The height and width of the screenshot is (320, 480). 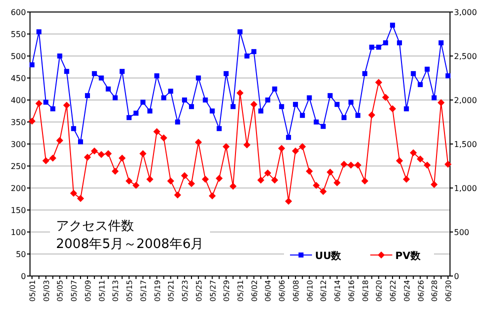 I want to click on y-tick-label: 550, so click(x=18, y=34).